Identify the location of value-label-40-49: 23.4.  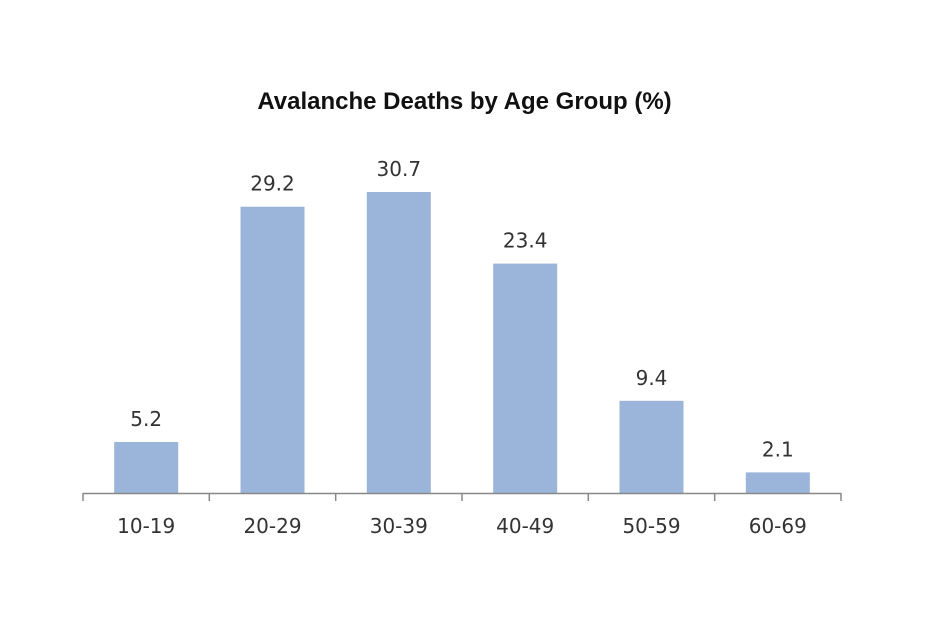
(525, 241).